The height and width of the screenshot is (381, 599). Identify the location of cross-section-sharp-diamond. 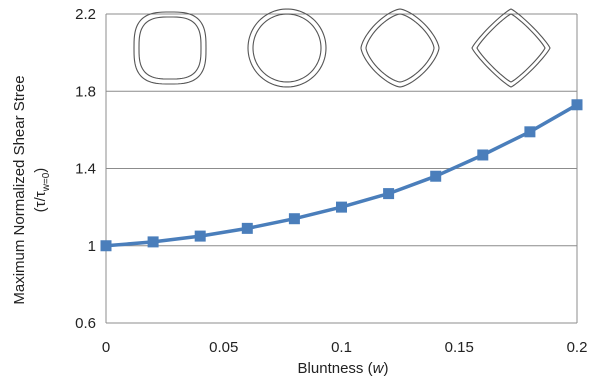
(511, 48).